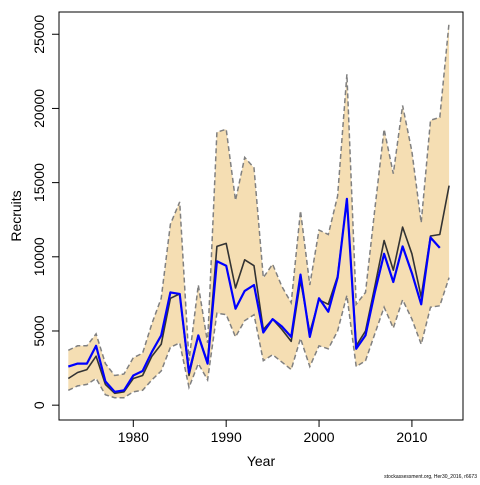 The image size is (480, 485). I want to click on footnote-text: stockassessment.org, Her30_2016, r6673, so click(430, 477).